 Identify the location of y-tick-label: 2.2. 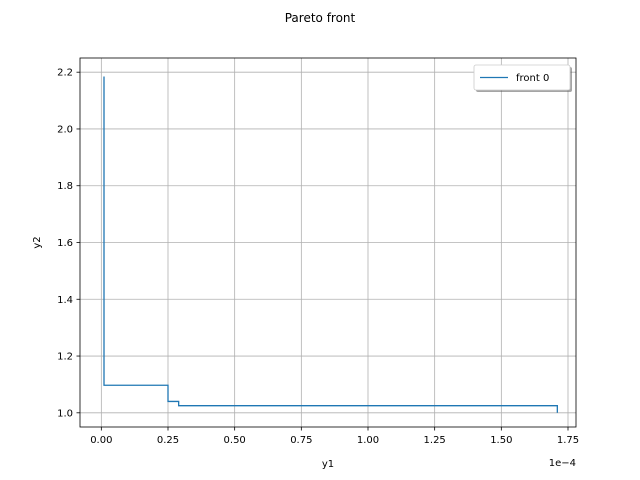
(65, 73).